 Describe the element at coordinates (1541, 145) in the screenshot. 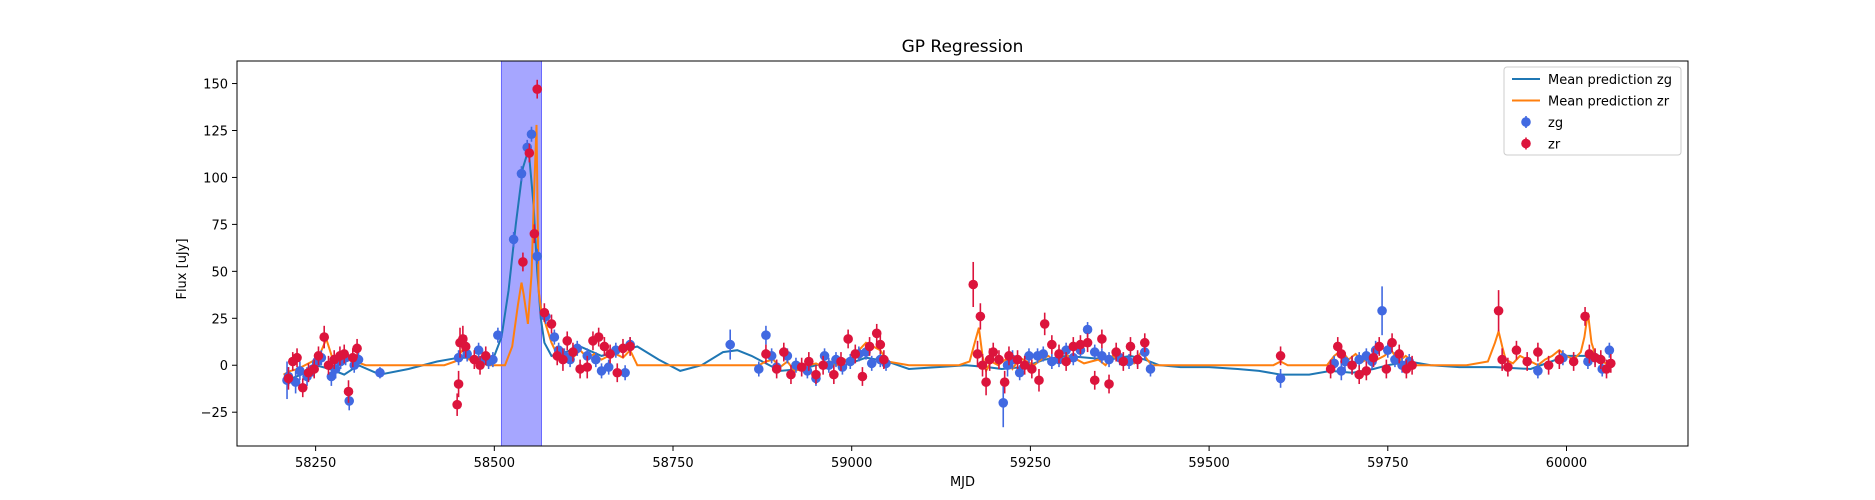

I see `legend-item-point-zr: zr` at that location.